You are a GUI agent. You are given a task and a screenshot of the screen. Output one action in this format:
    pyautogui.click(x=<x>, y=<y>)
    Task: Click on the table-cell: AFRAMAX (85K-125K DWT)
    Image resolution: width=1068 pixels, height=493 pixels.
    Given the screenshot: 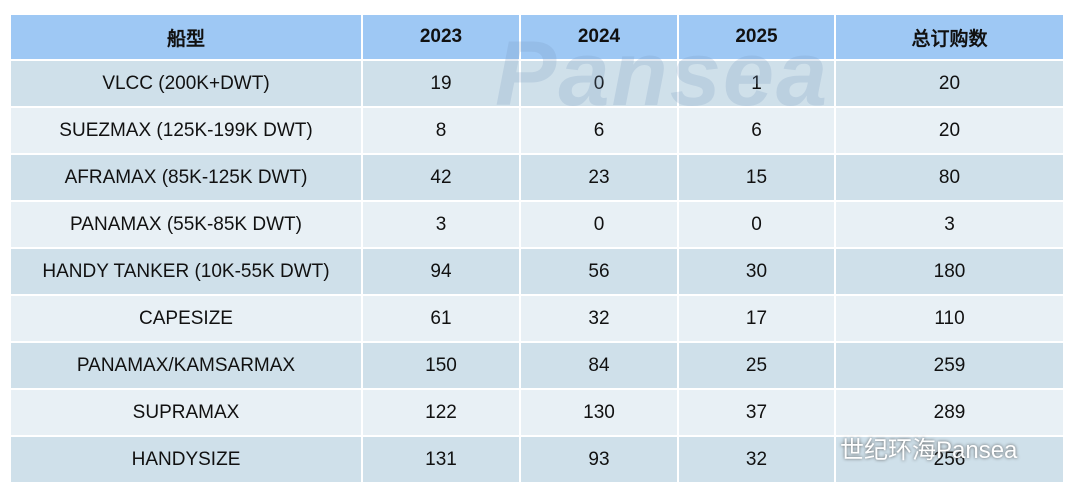 What is the action you would take?
    pyautogui.click(x=186, y=177)
    